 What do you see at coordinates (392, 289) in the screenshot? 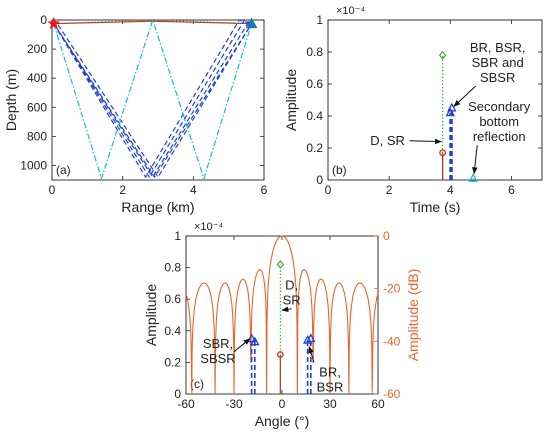
I see `y2-tick-label: -20` at bounding box center [392, 289].